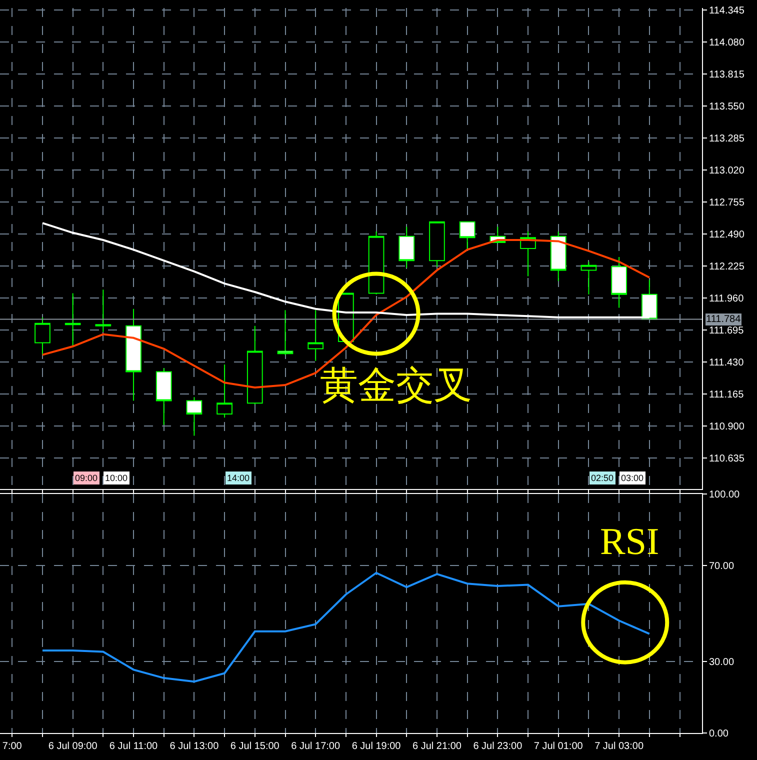 The image size is (757, 760). What do you see at coordinates (726, 363) in the screenshot?
I see `y-tick-label: 111.430` at bounding box center [726, 363].